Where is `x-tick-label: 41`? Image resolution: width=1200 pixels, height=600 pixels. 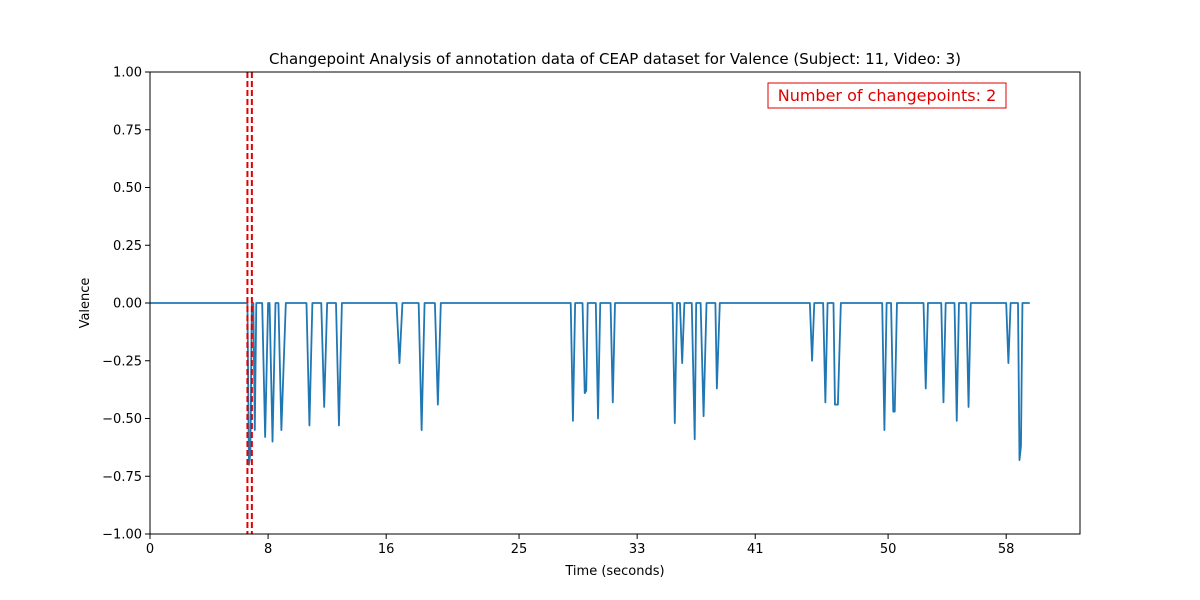 x-tick-label: 41 is located at coordinates (755, 549).